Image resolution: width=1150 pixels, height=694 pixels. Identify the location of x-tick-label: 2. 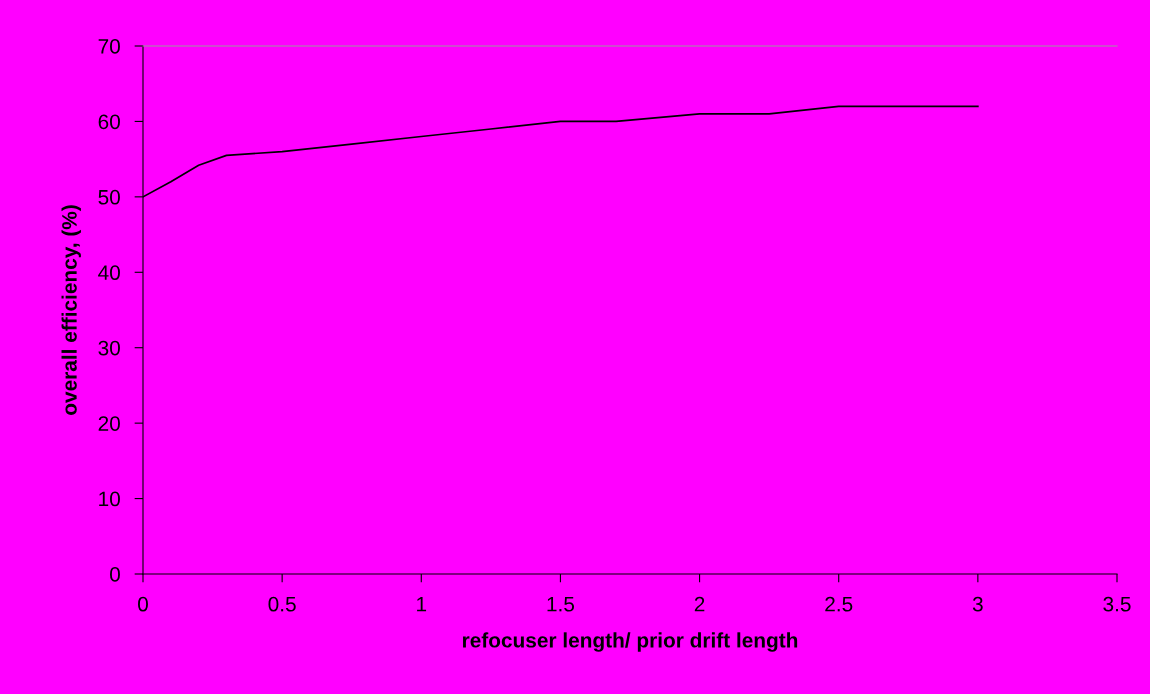
(699, 604).